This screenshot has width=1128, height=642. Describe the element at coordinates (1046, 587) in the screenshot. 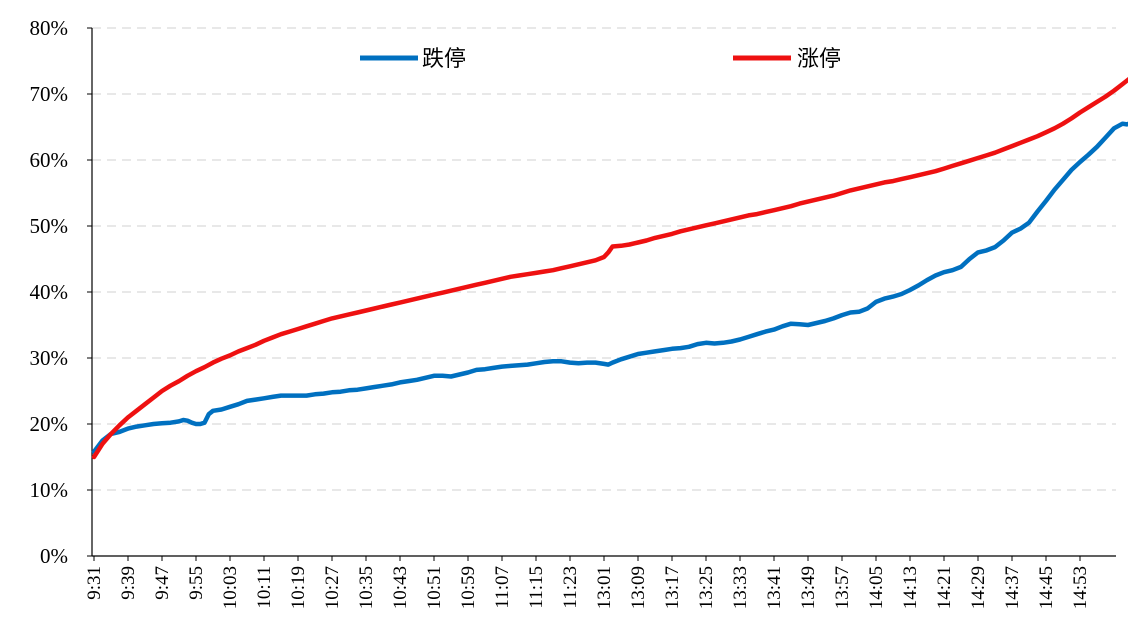

I see `x-tick-label: 14:45` at that location.